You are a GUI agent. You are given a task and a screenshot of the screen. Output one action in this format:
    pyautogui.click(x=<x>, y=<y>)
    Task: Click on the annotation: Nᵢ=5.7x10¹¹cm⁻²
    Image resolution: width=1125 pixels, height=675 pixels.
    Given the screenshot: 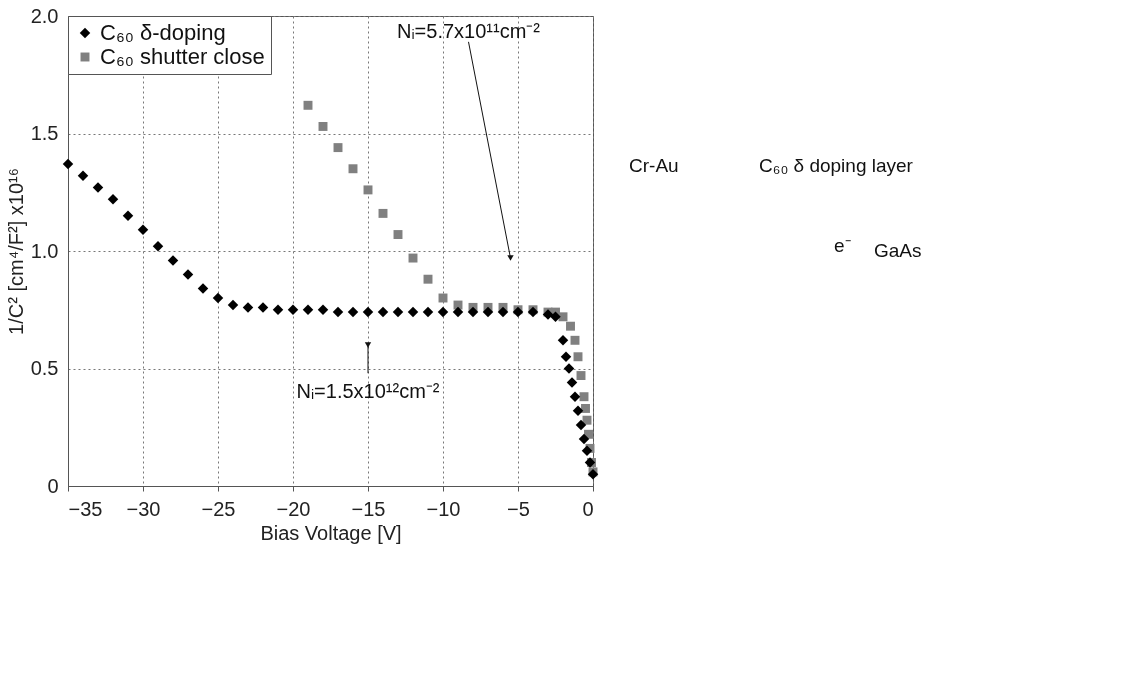 What is the action you would take?
    pyautogui.click(x=469, y=31)
    